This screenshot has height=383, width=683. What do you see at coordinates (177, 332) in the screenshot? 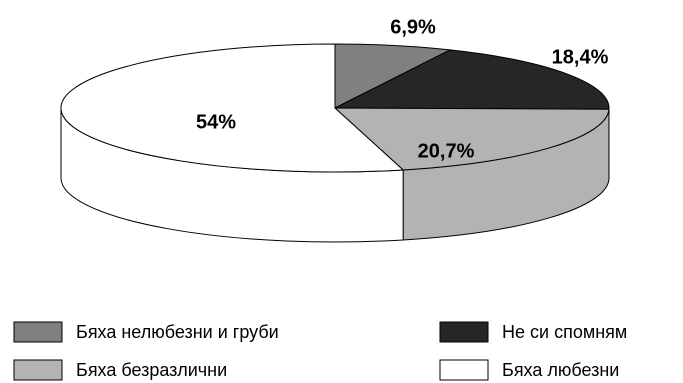
I see `legend-label-1: Бяха нелюбезни и груби` at bounding box center [177, 332].